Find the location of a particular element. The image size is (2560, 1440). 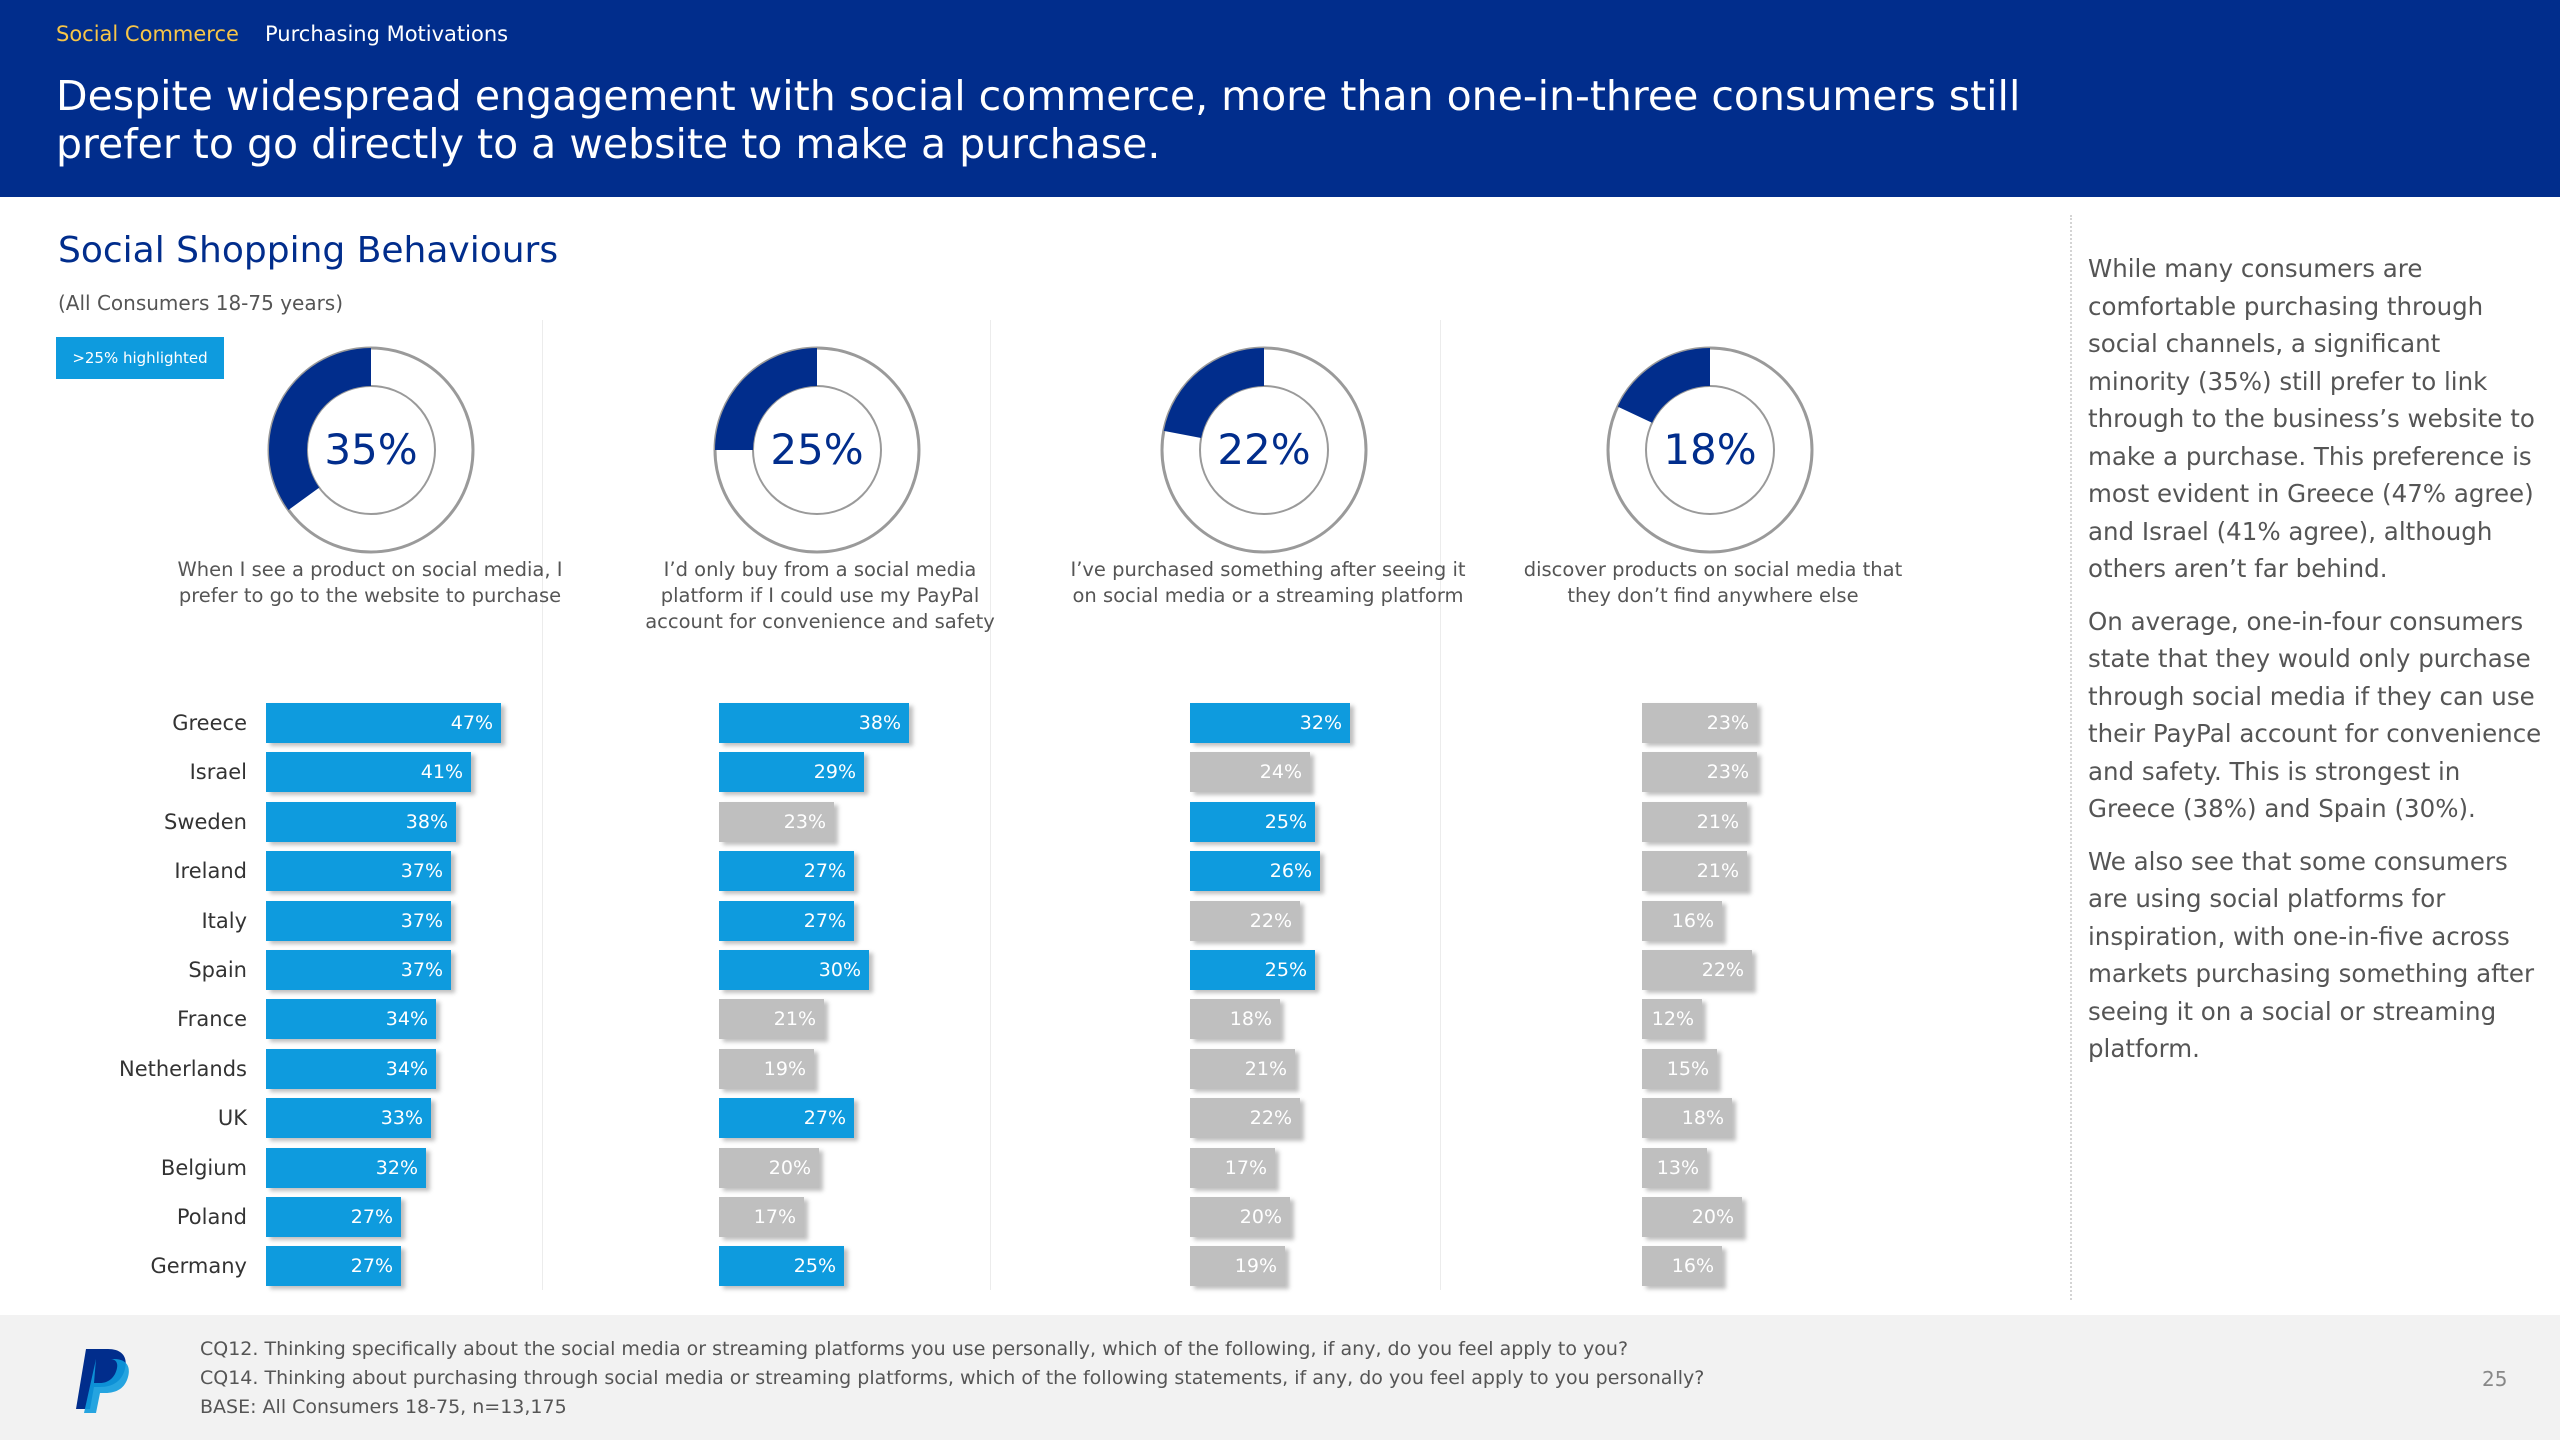

country-label: Poland is located at coordinates (211, 1217).